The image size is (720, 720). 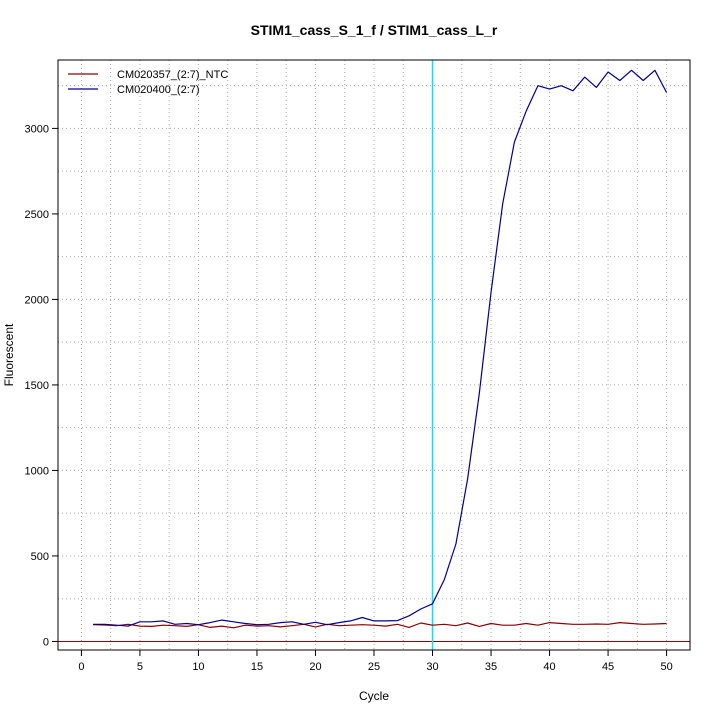 I want to click on y-tick-label: 2000, so click(x=37, y=300).